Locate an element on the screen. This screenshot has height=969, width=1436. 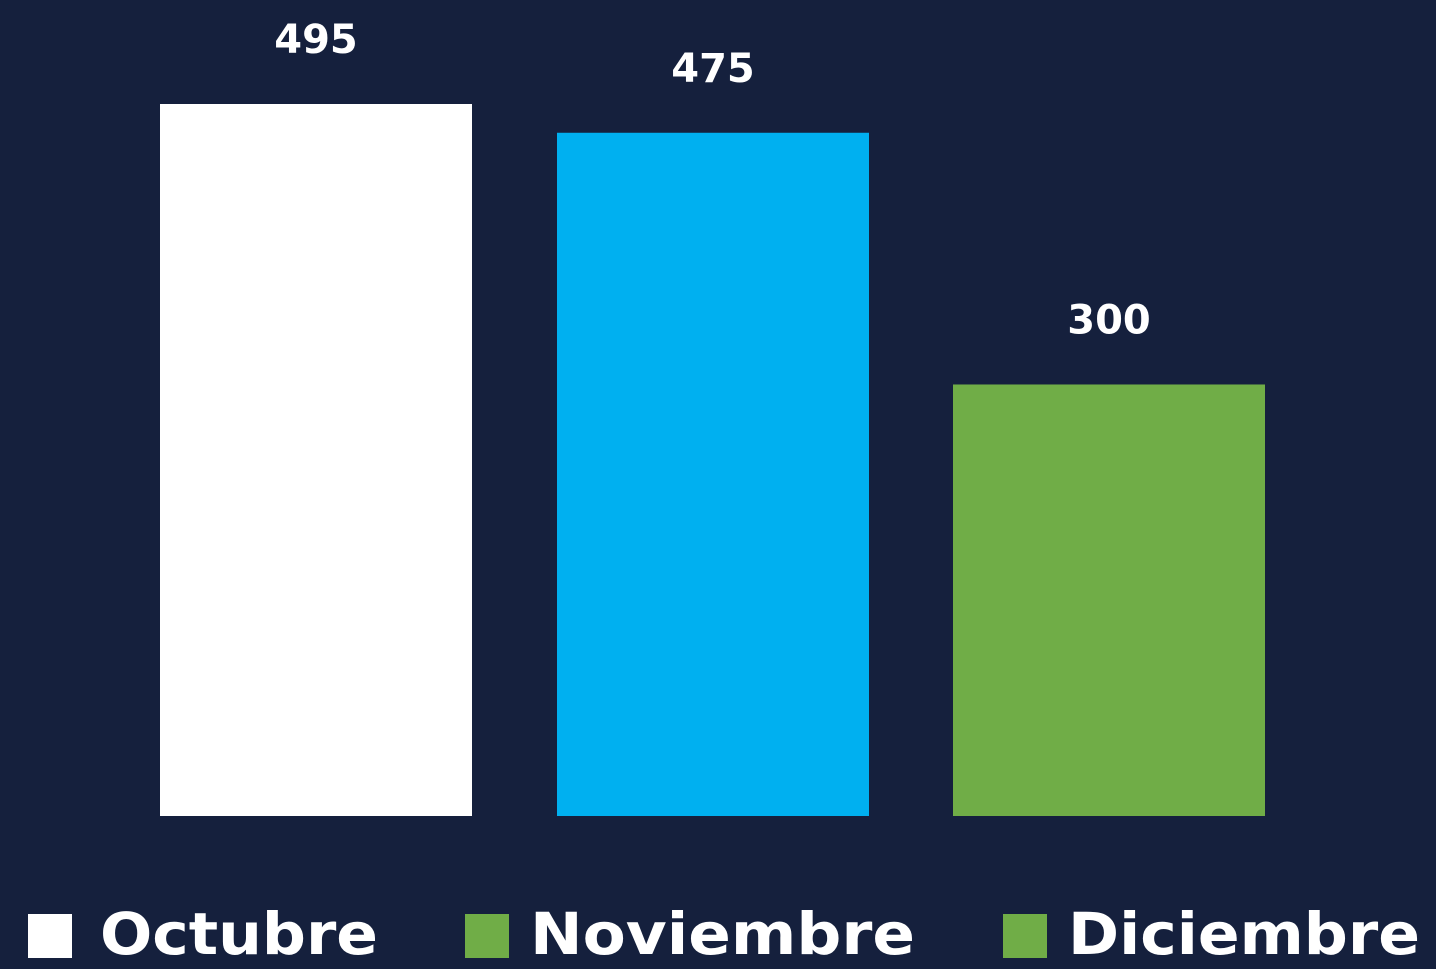
legend-label: Noviembre is located at coordinates (722, 934).